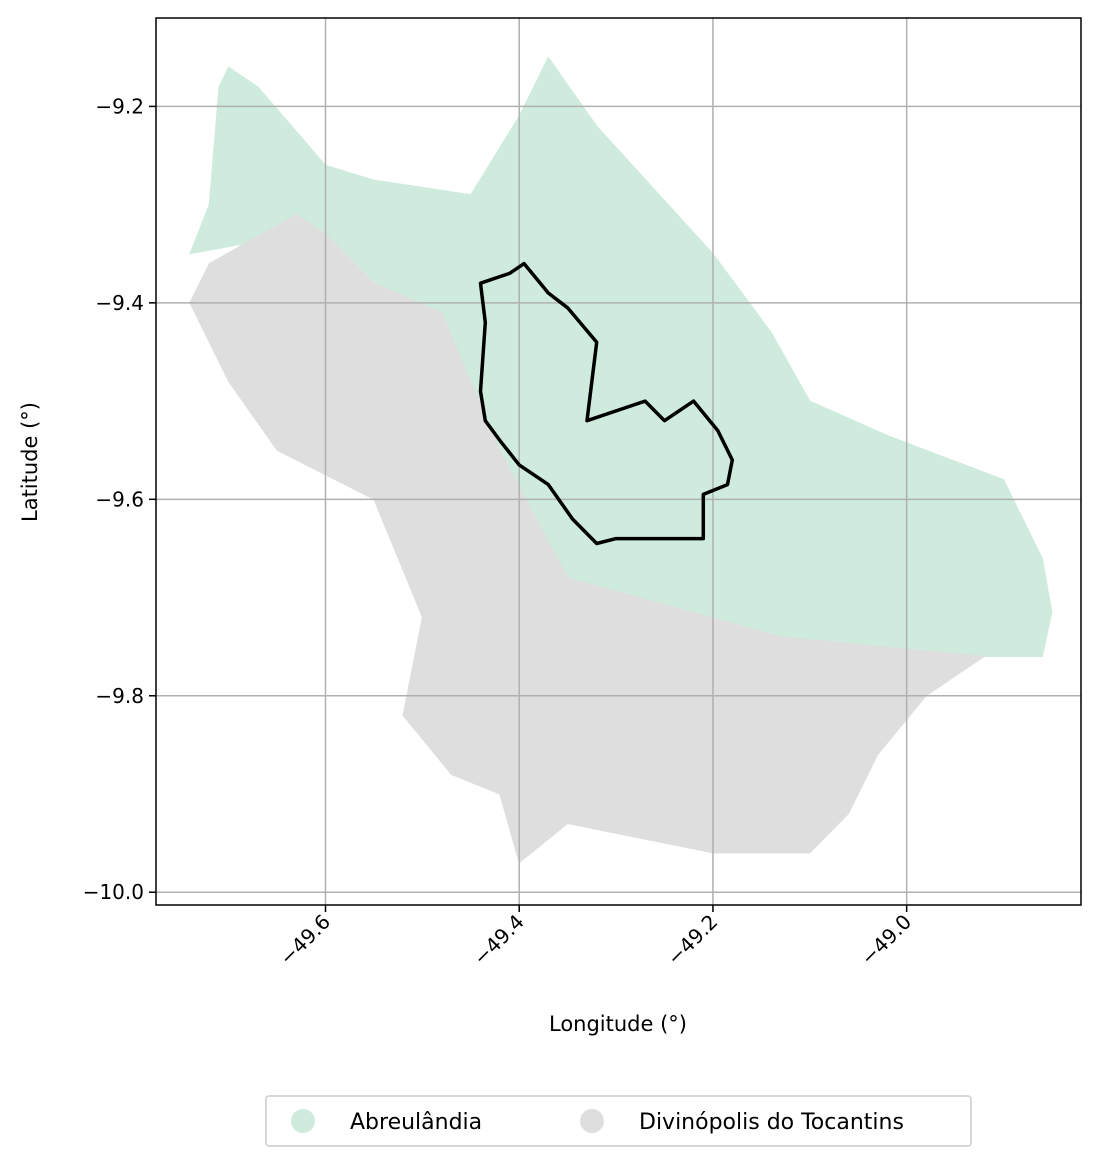  I want to click on legend: Abreulândia Divinópolis do Tocantins, so click(618, 1121).